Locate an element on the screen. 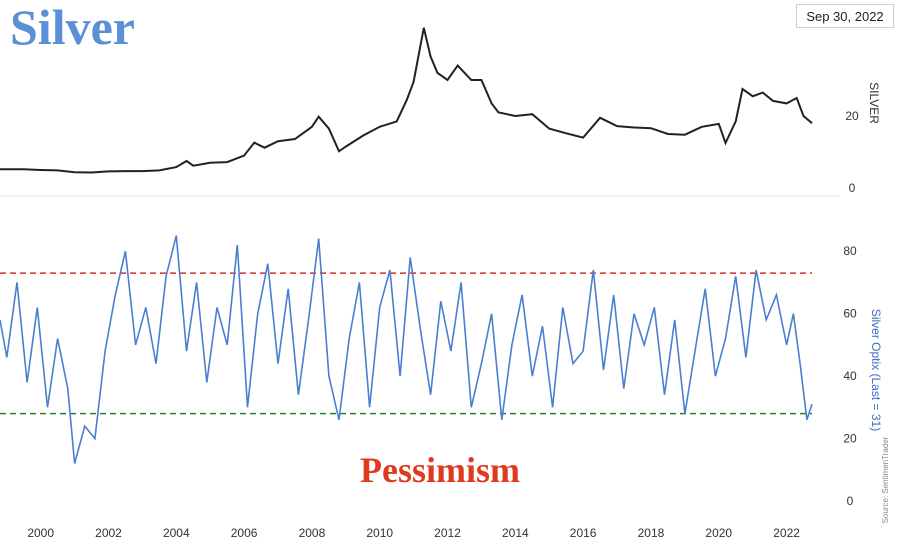 The width and height of the screenshot is (900, 546). x-tick-label: 2020 is located at coordinates (718, 533).